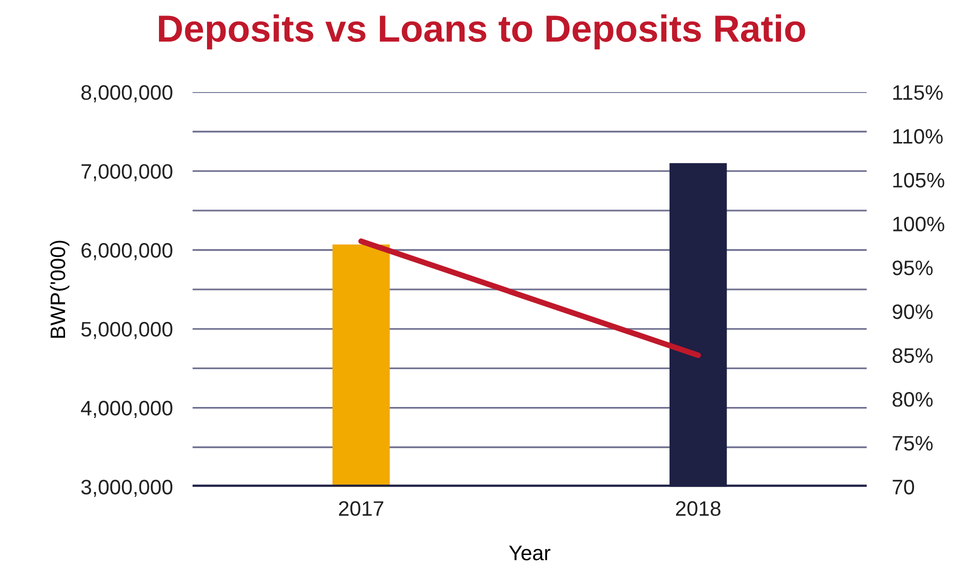 The image size is (963, 576). What do you see at coordinates (482, 32) in the screenshot?
I see `chart-title: Deposits vs Loans to Deposits Ratio` at bounding box center [482, 32].